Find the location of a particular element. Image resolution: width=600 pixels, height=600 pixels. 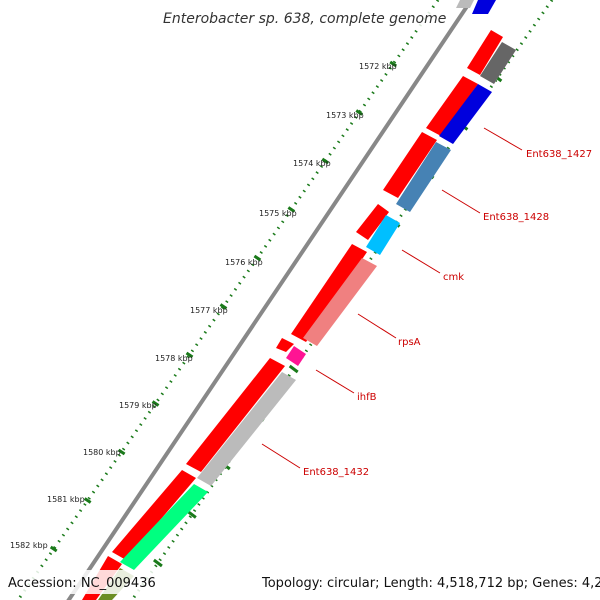

tick-label-1582: 1582 kbp is located at coordinates (29, 545).